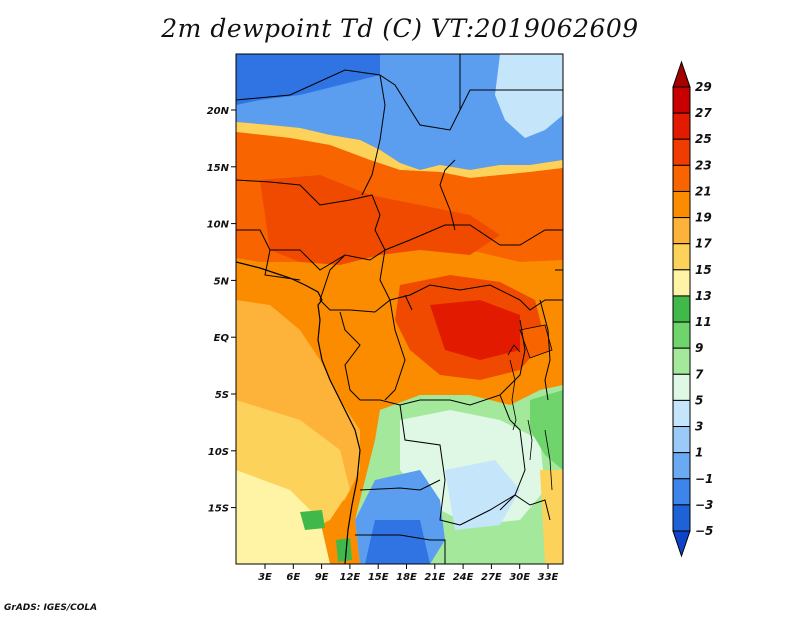 This screenshot has width=800, height=622. What do you see at coordinates (519, 577) in the screenshot?
I see `lon-tick-label: 30E` at bounding box center [519, 577].